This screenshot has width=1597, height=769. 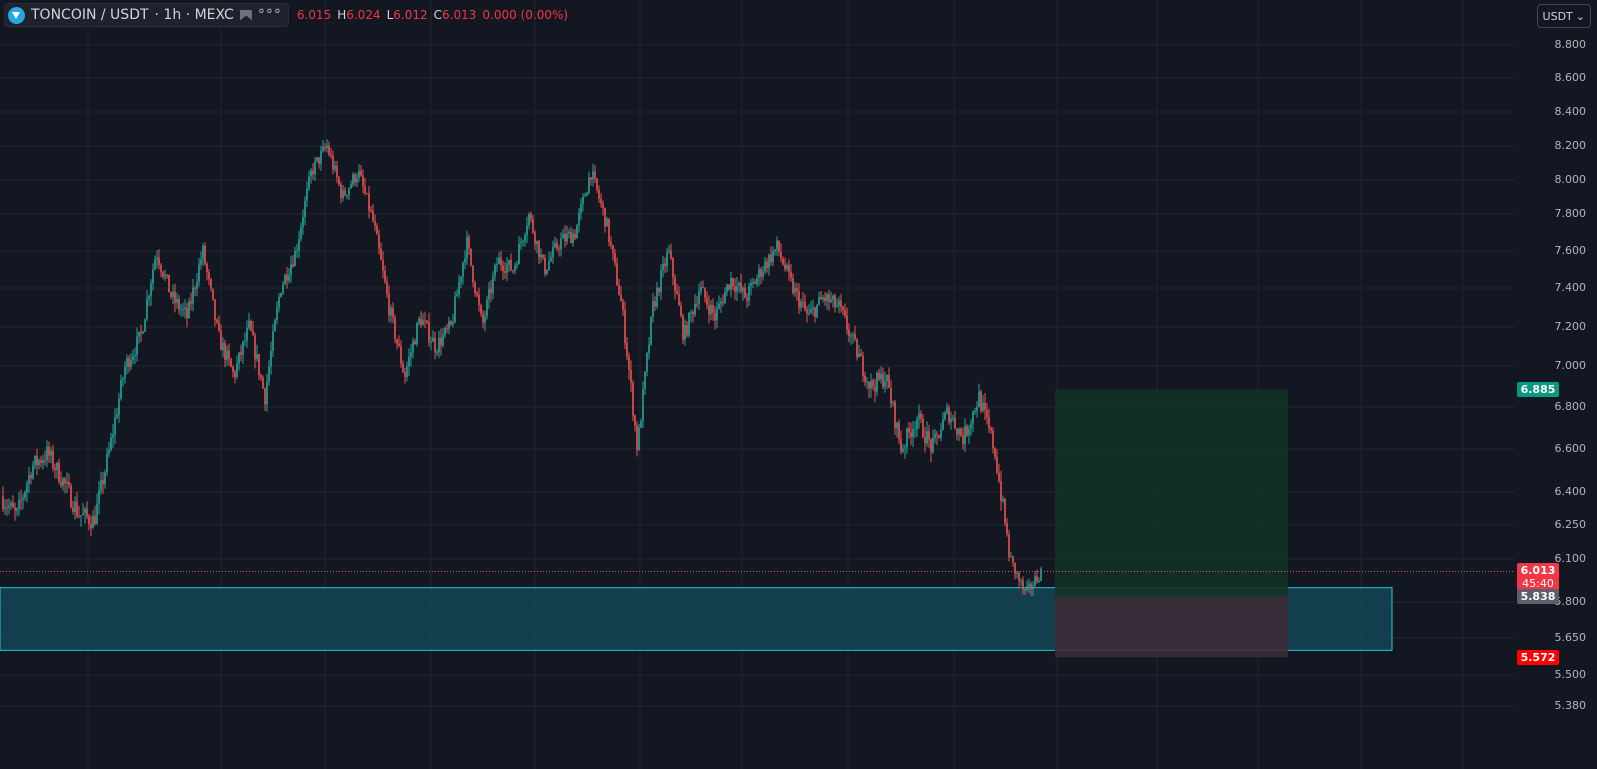 I want to click on entry-price: 5.838, so click(x=1538, y=597).